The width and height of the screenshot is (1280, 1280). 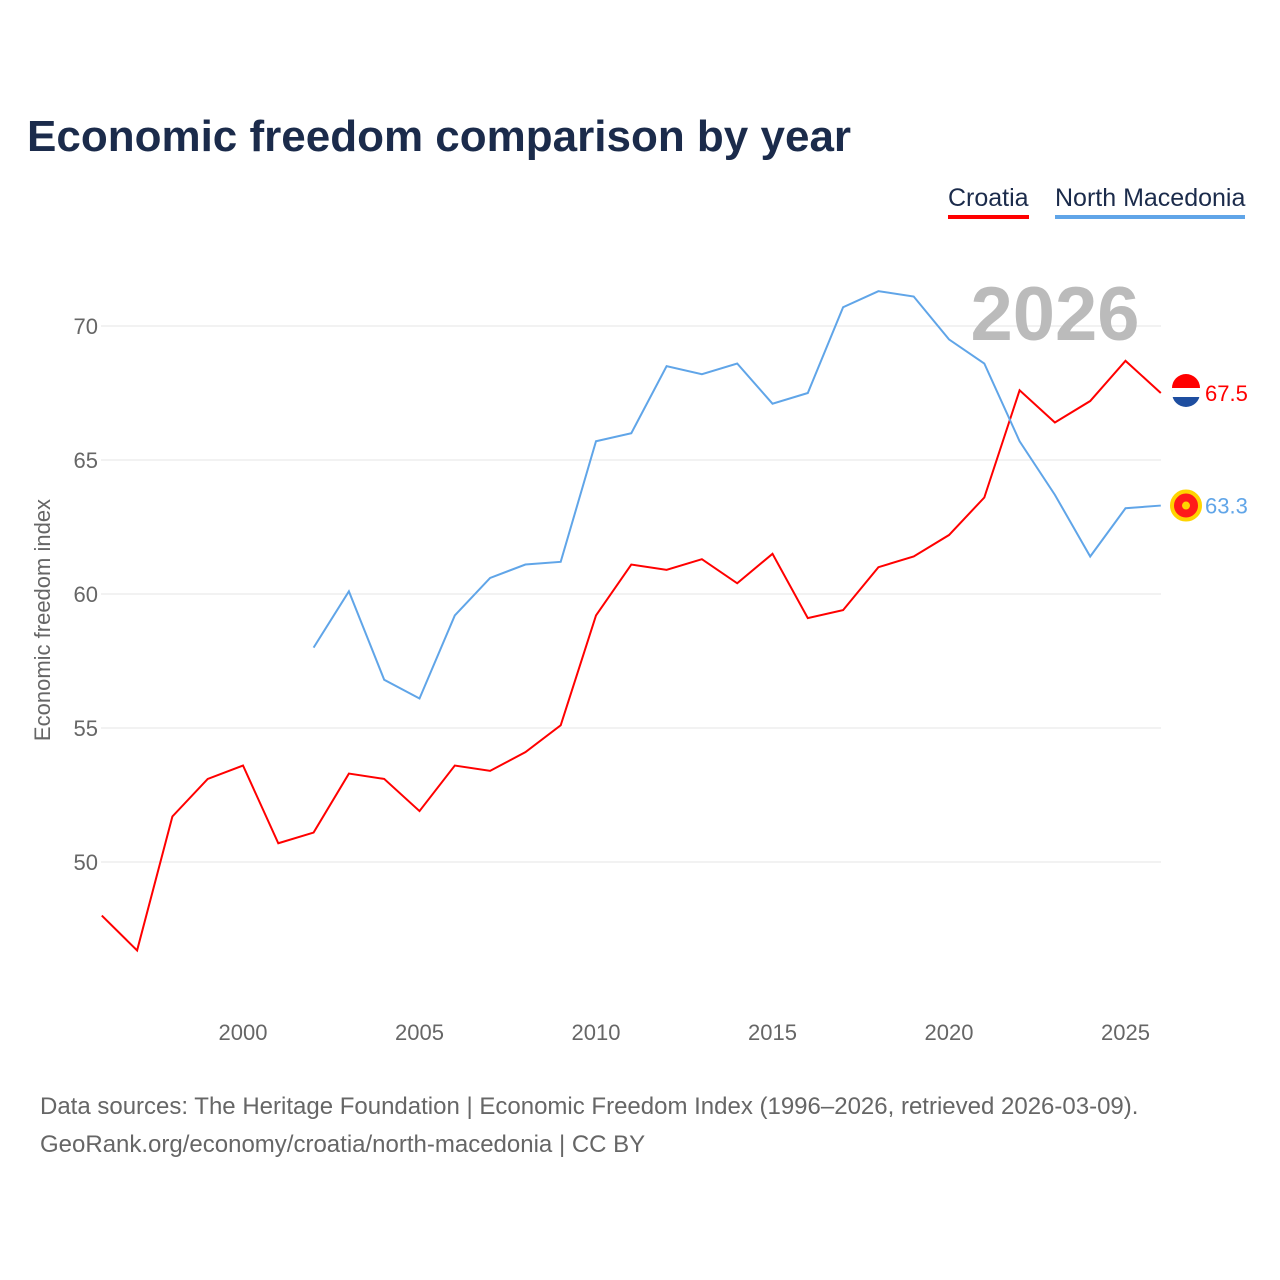 I want to click on chart-title: Economic freedom comparison by year, so click(x=439, y=136).